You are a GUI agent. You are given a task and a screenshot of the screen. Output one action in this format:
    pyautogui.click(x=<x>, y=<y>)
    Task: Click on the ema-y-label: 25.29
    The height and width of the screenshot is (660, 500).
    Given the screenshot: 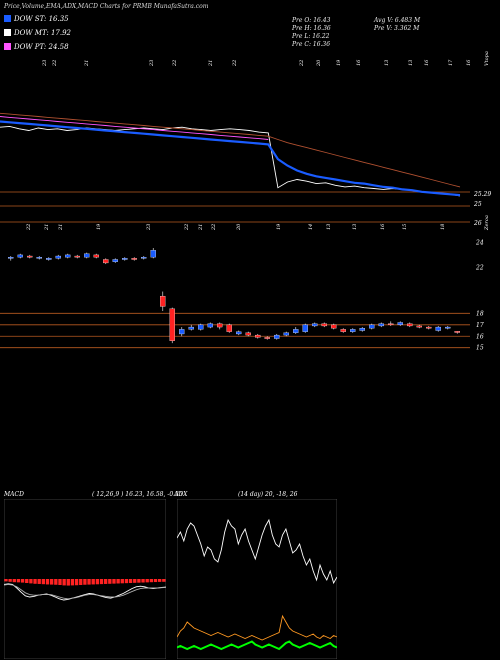 What is the action you would take?
    pyautogui.click(x=482, y=194)
    